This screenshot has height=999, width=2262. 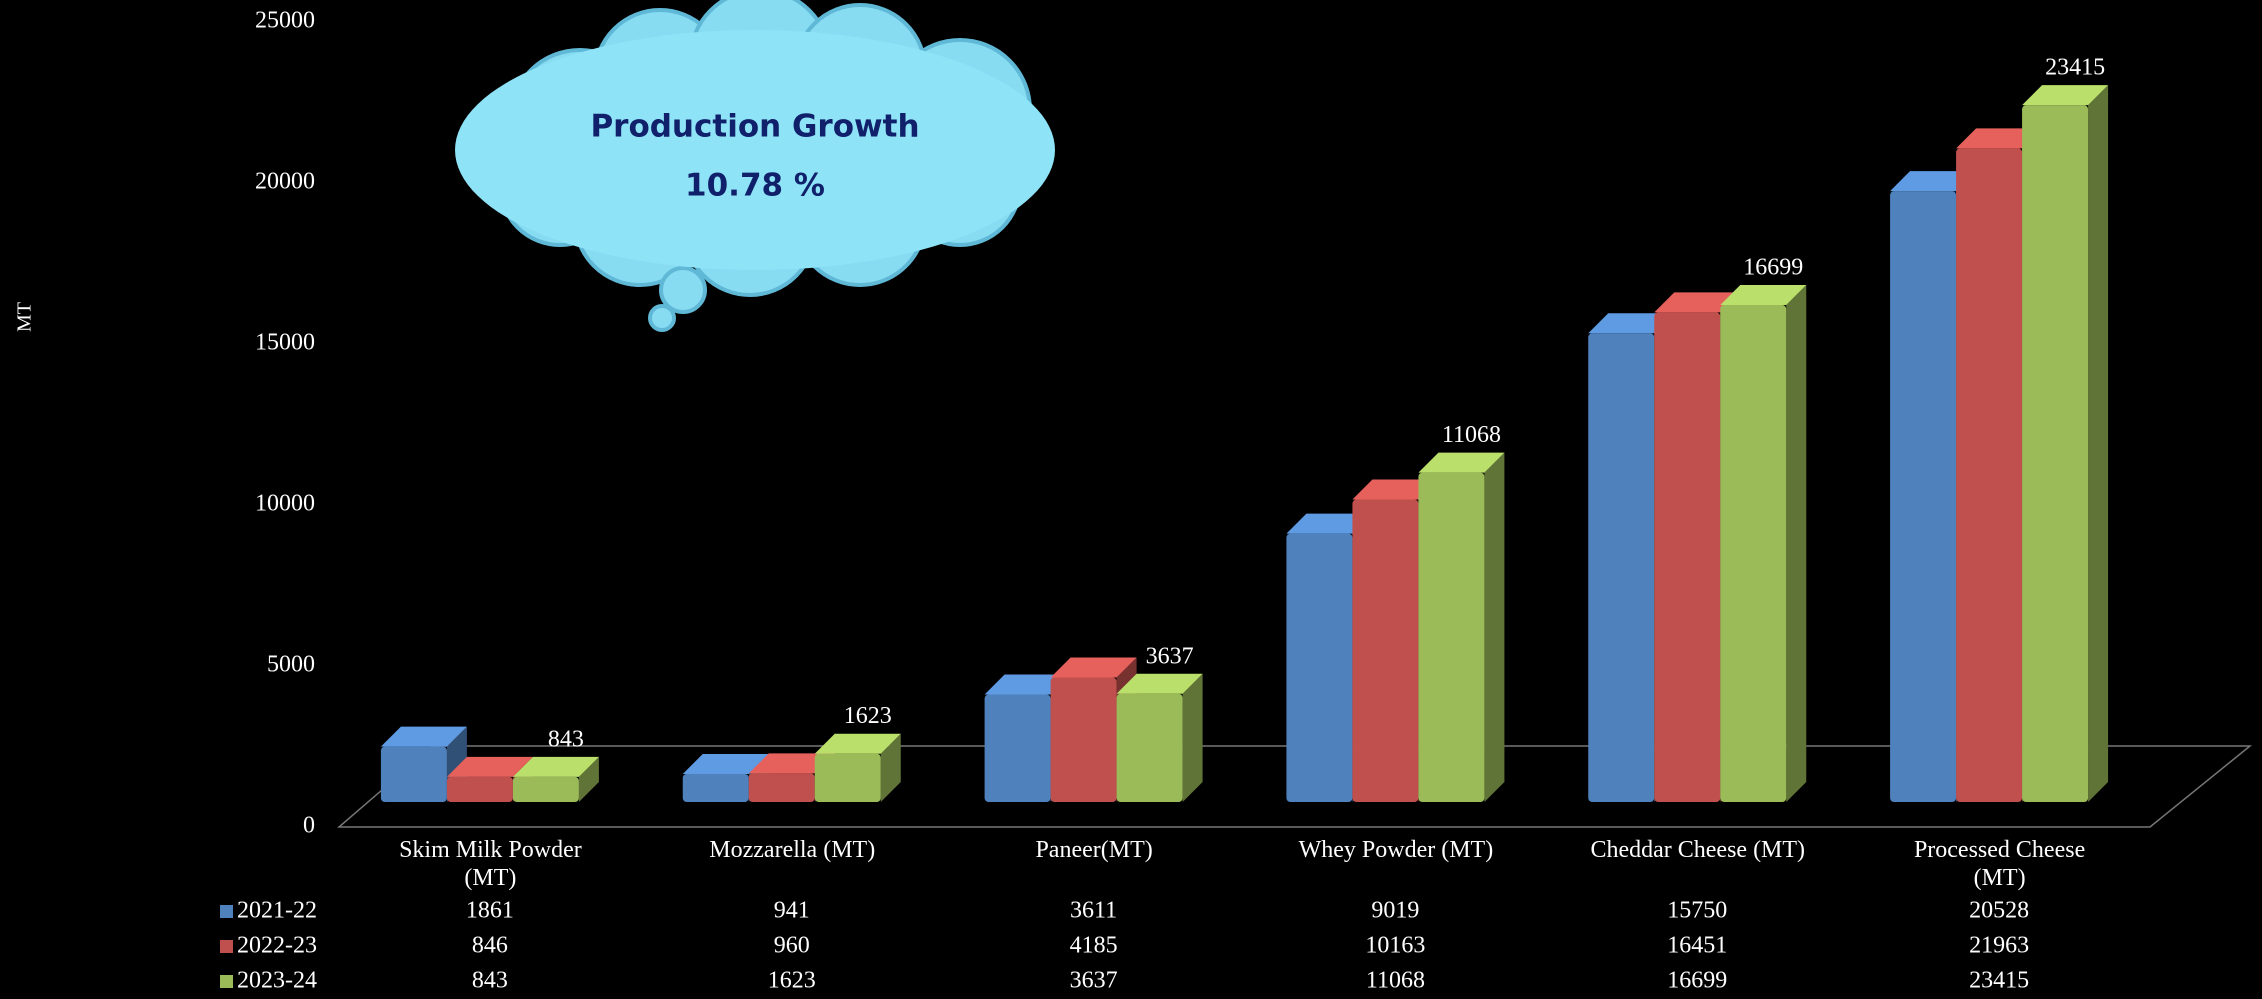 I want to click on table-cell: 16451, so click(x=1697, y=946).